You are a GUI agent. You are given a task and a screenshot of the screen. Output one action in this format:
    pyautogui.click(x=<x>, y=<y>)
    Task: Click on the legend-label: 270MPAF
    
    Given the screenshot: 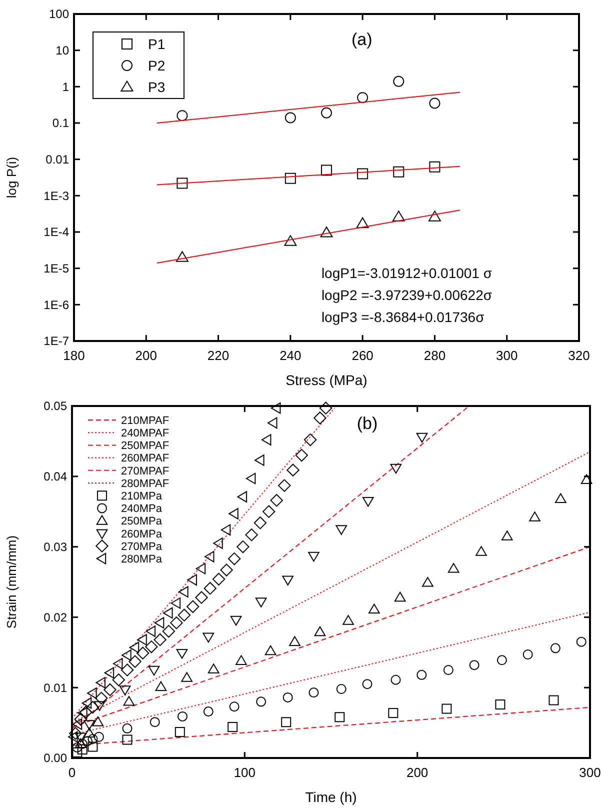 What is the action you would take?
    pyautogui.click(x=145, y=471)
    